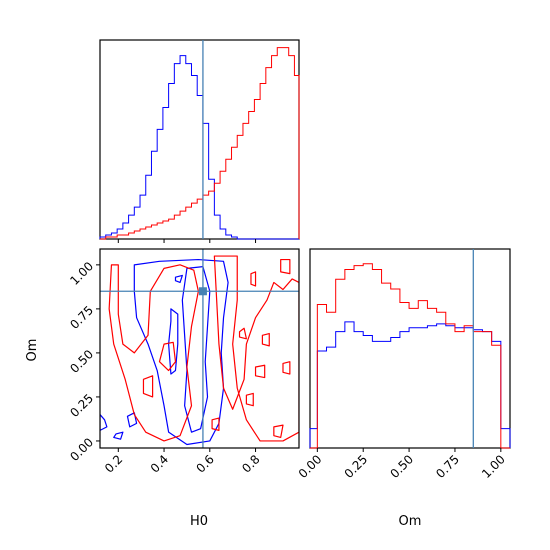 The image size is (550, 550). I want to click on om-histograms, so click(410, 356).